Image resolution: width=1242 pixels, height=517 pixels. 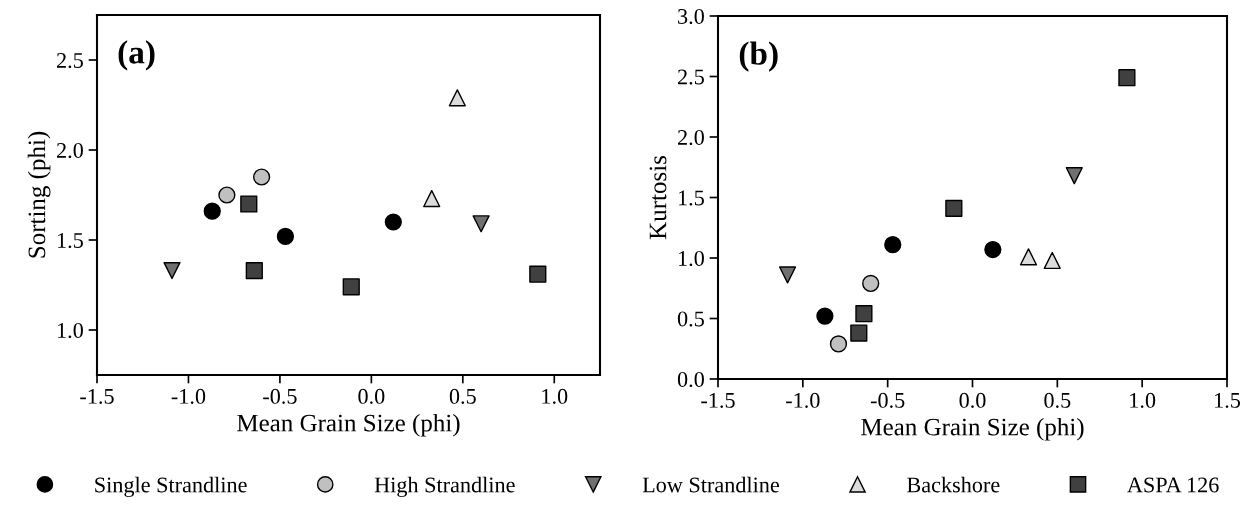 What do you see at coordinates (136, 55) in the screenshot?
I see `text: (a)` at bounding box center [136, 55].